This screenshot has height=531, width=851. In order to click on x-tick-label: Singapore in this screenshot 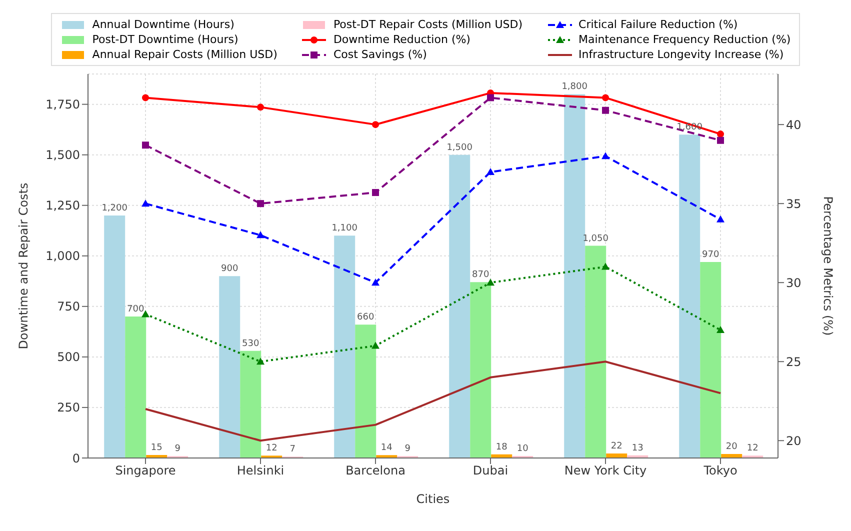, I will do `click(145, 471)`.